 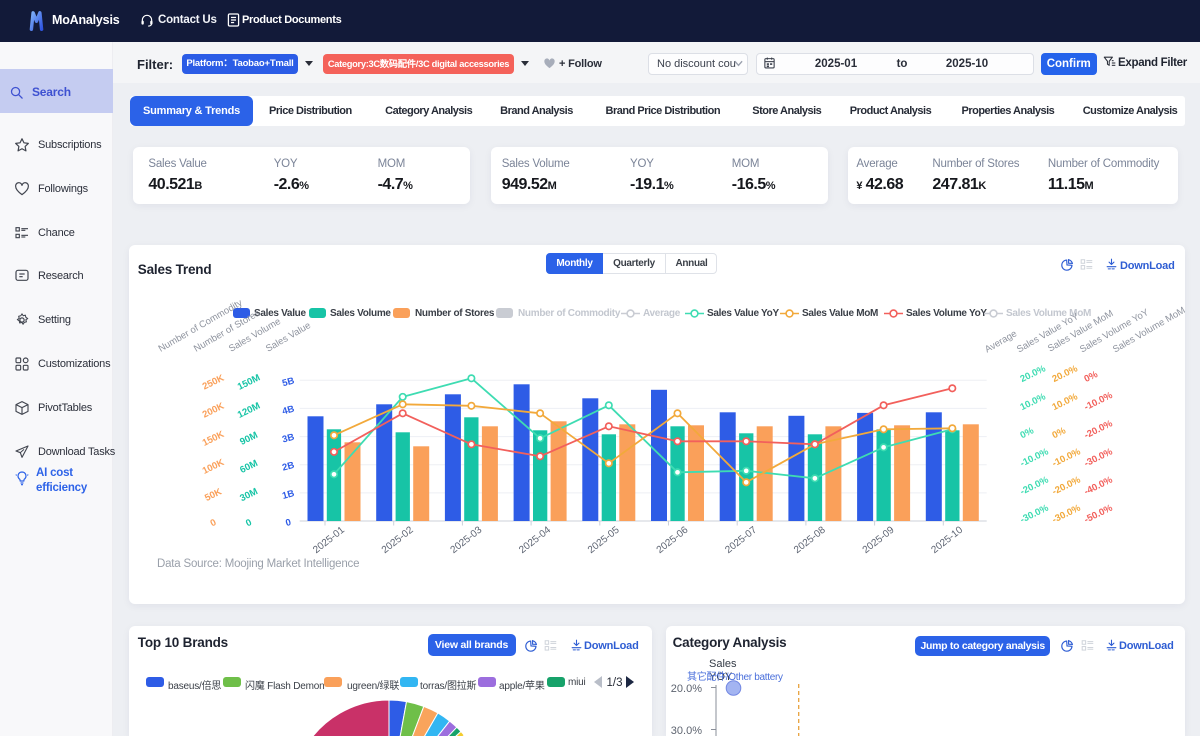 What do you see at coordinates (213, 467) in the screenshot?
I see `svg-text: 100K` at bounding box center [213, 467].